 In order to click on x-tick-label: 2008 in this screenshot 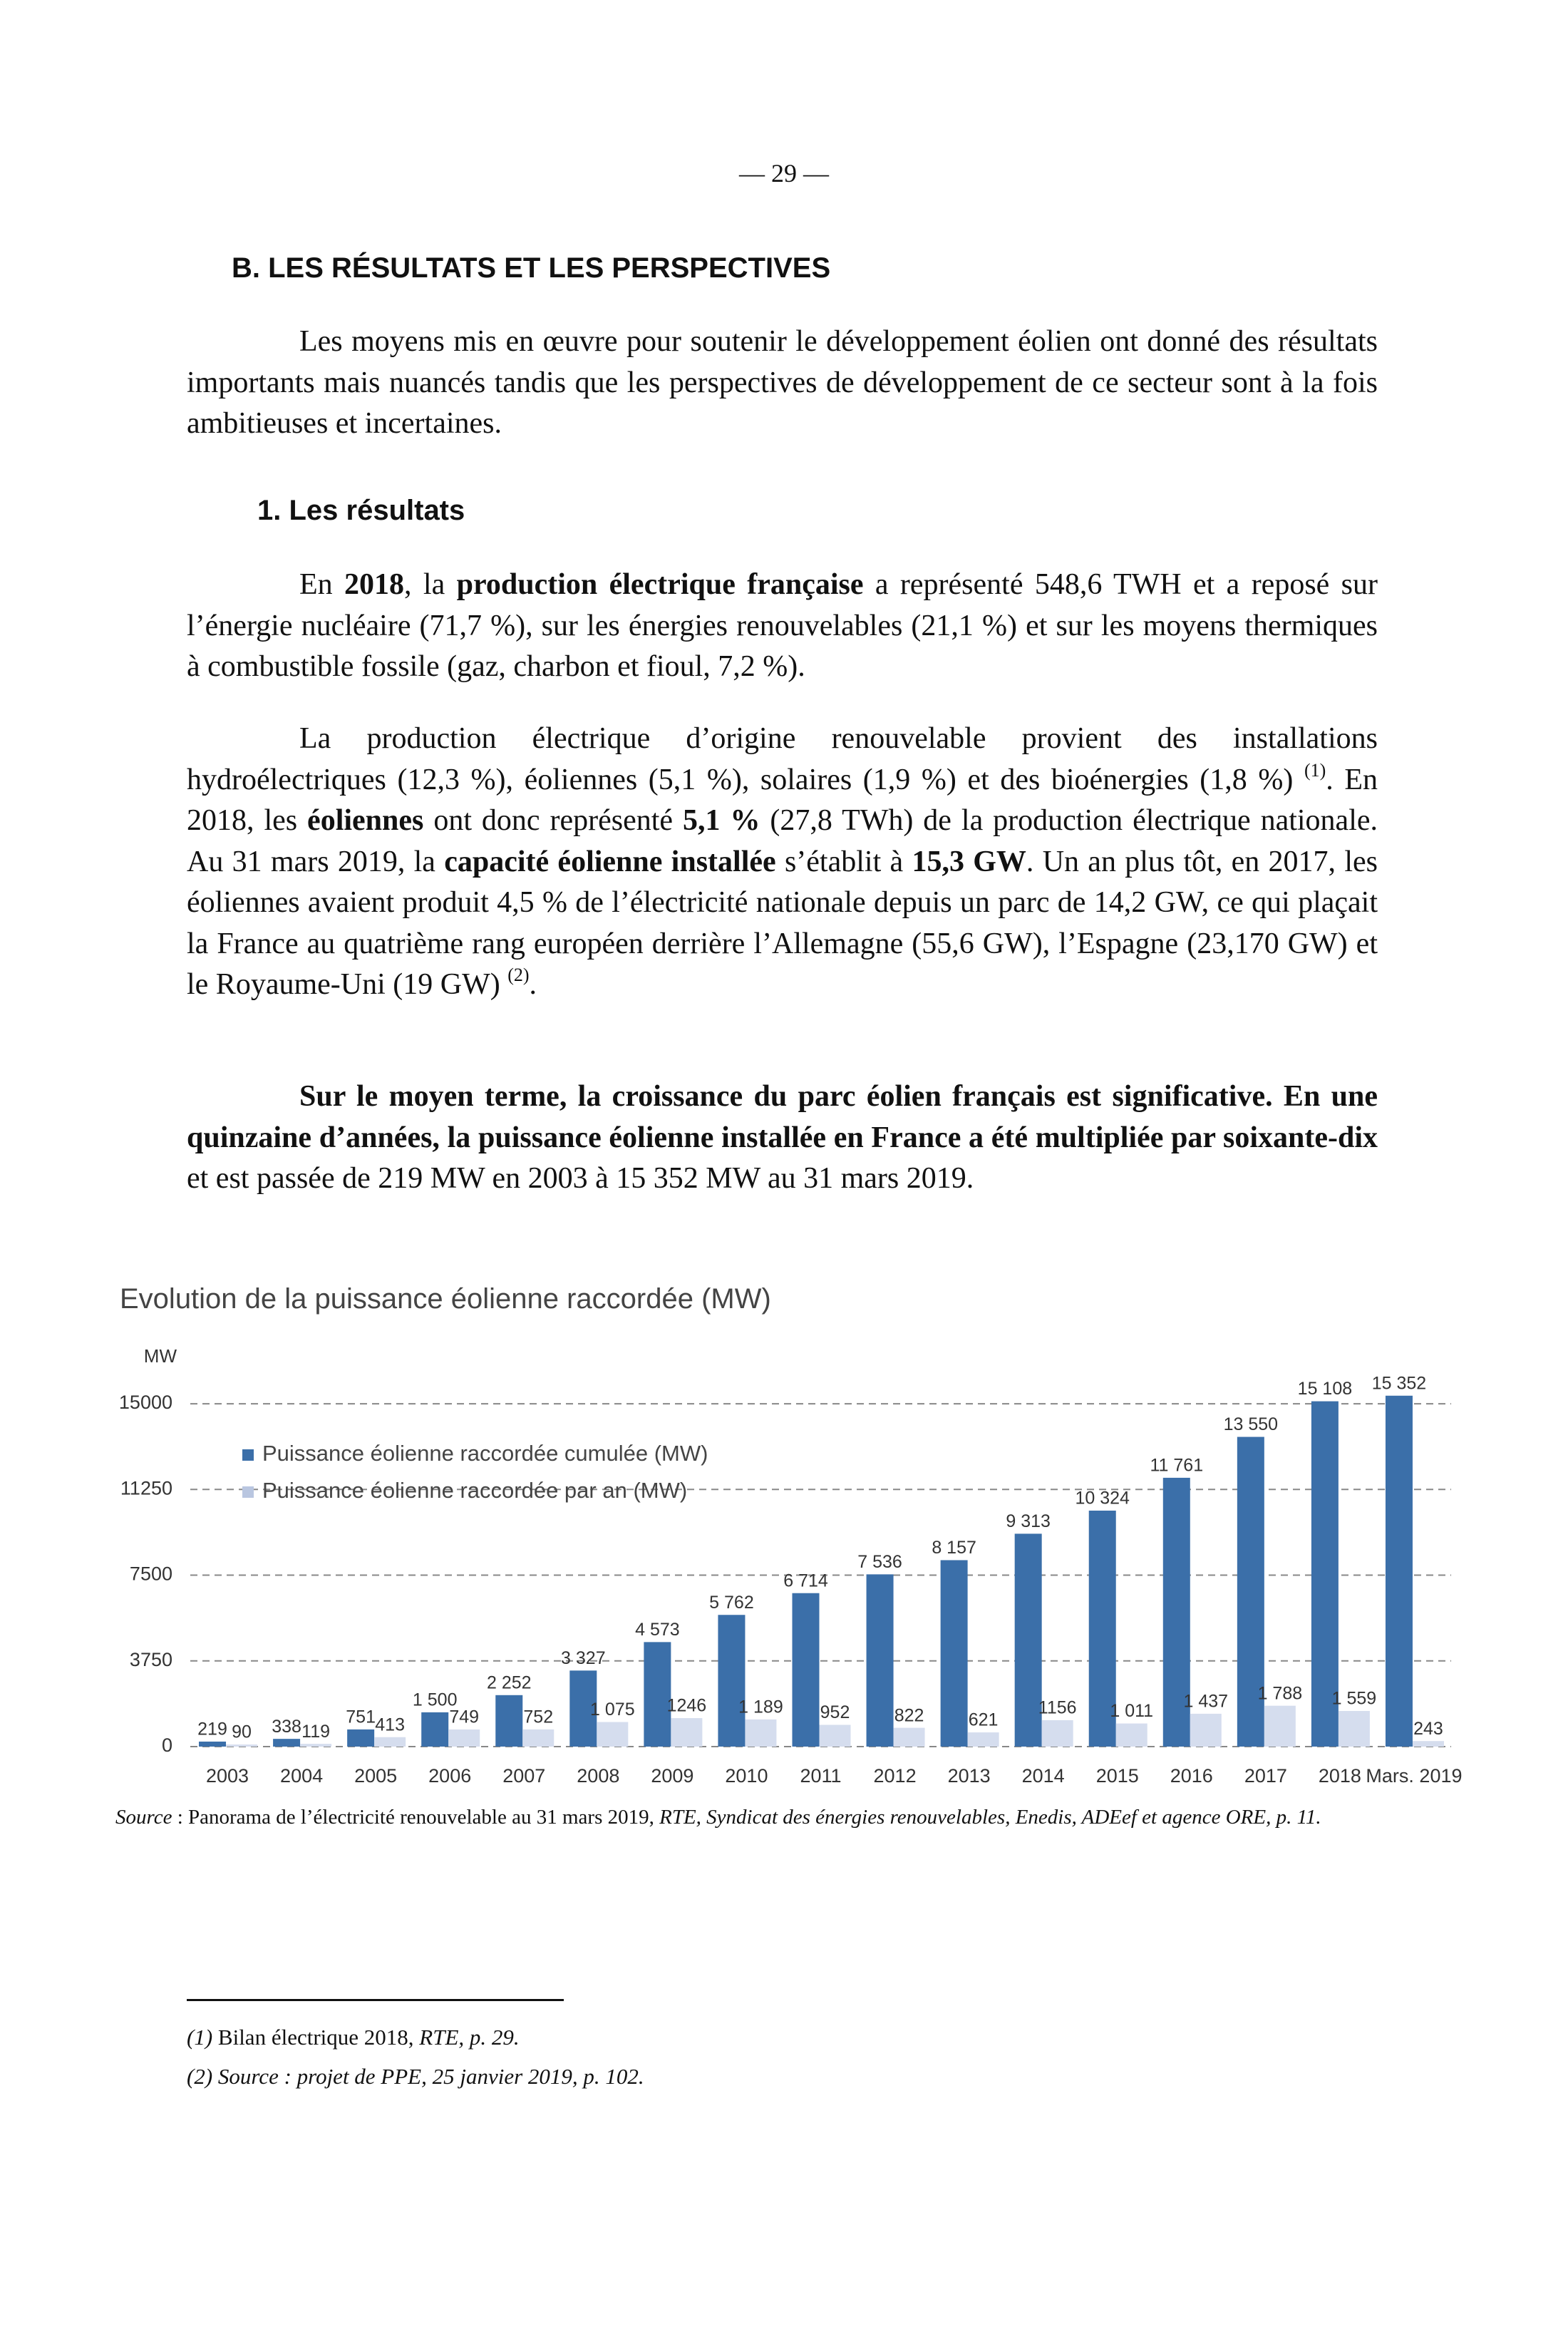, I will do `click(598, 1776)`.